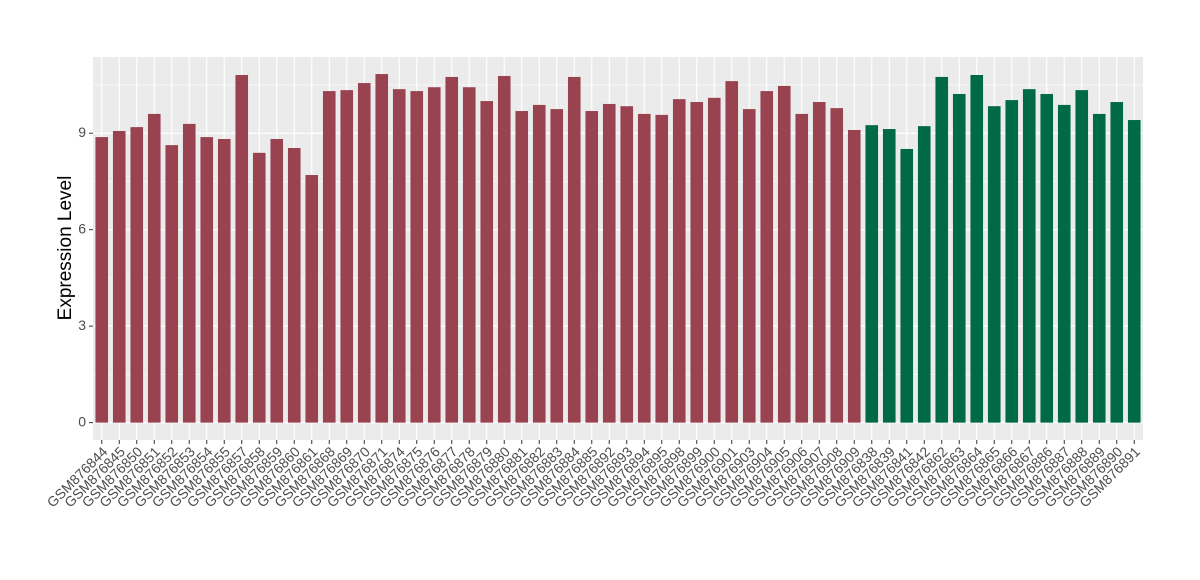  What do you see at coordinates (65, 248) in the screenshot?
I see `y-axis-label: Expression Level` at bounding box center [65, 248].